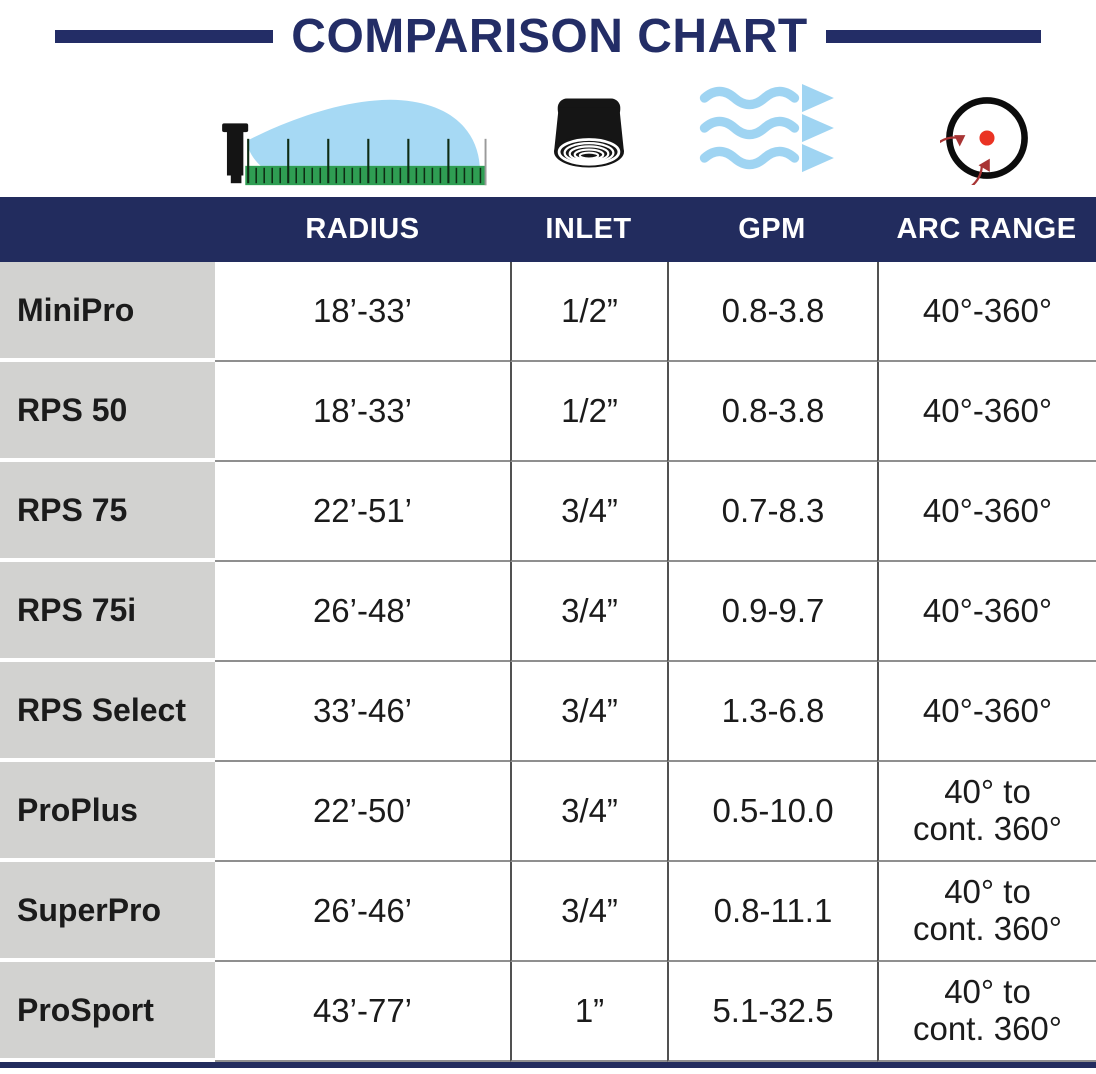  I want to click on radius-value: 43’-77’, so click(362, 1012).